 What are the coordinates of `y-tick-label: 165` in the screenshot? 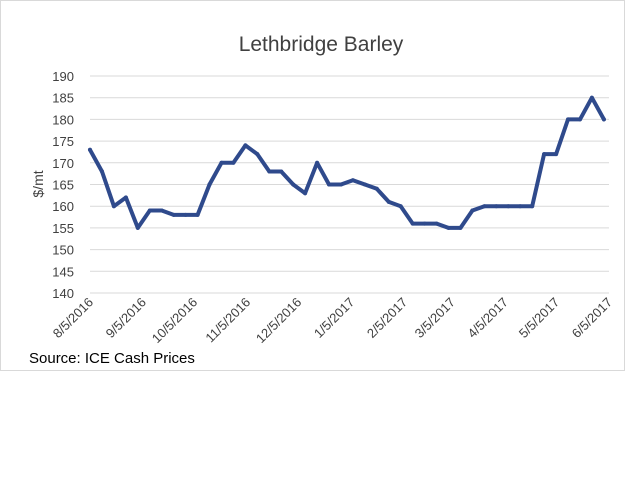 It's located at (63, 185).